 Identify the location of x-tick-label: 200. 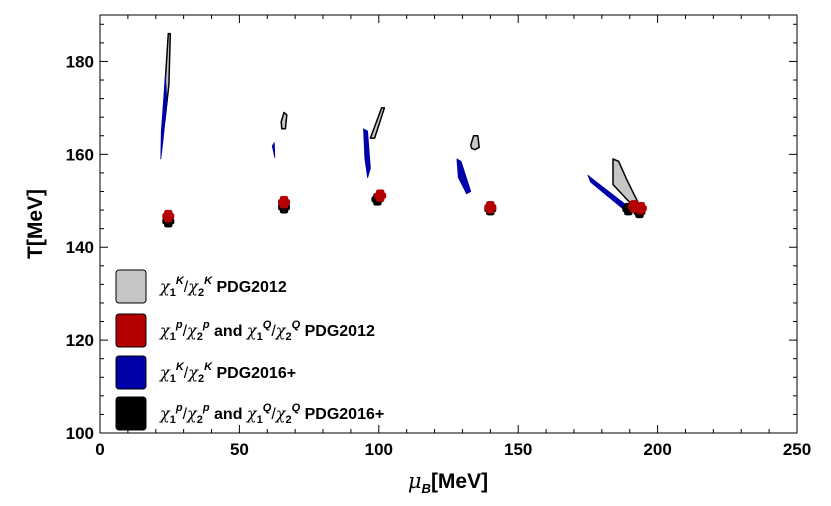
(657, 449).